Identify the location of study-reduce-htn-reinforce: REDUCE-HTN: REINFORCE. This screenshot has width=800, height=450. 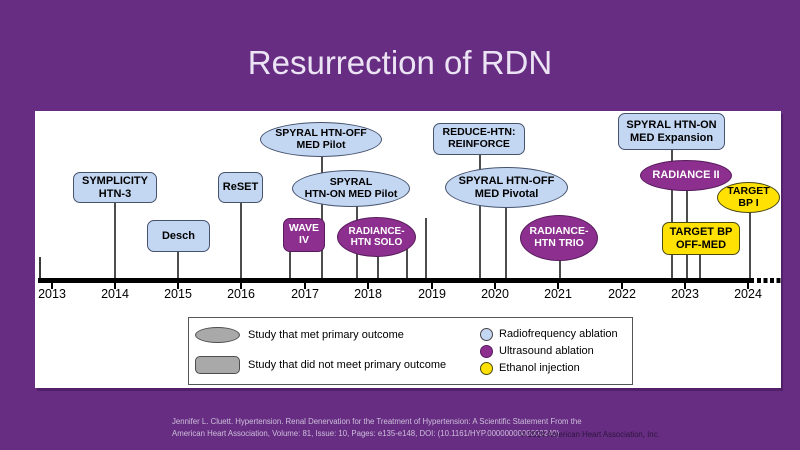
(479, 139).